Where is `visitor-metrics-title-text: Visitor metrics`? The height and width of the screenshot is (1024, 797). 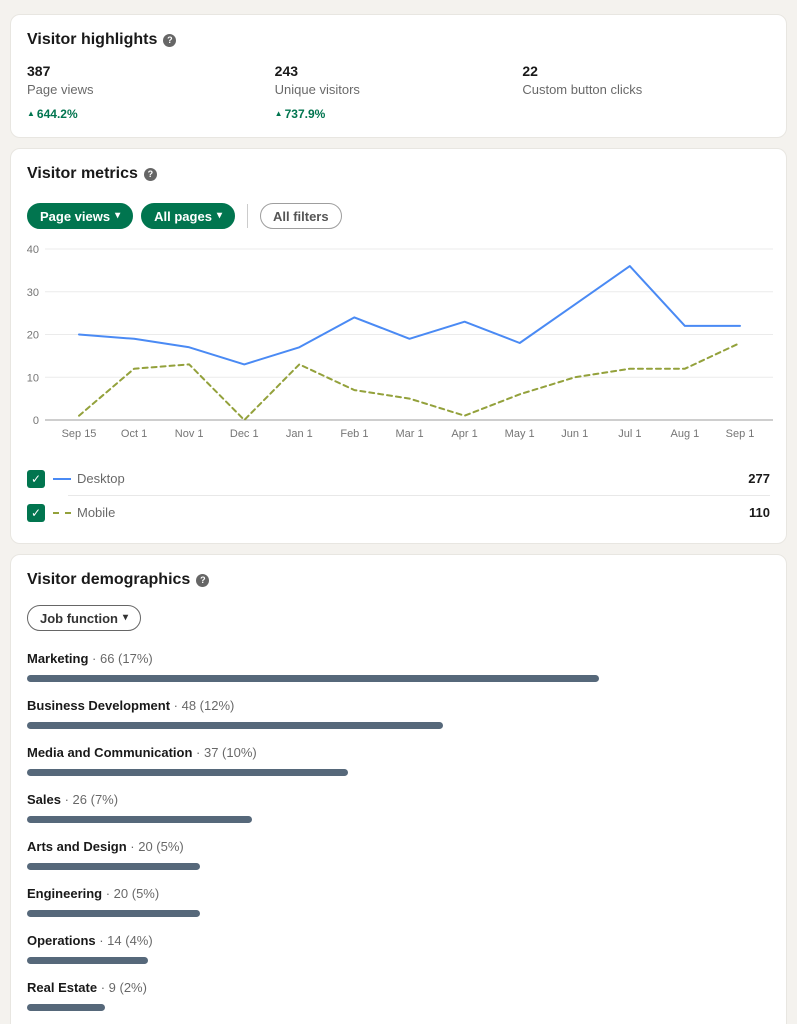 visitor-metrics-title-text: Visitor metrics is located at coordinates (82, 173).